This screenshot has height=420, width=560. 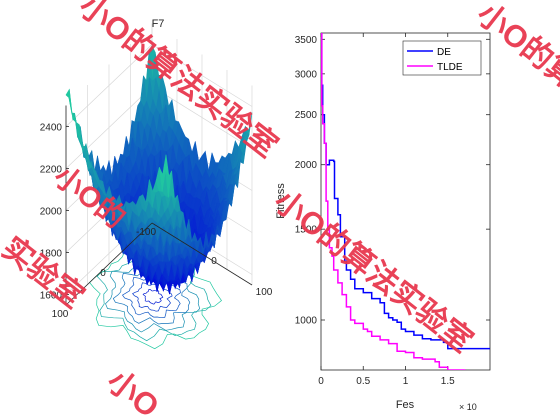 I want to click on x-axis-exponent: × 10, so click(x=468, y=407).